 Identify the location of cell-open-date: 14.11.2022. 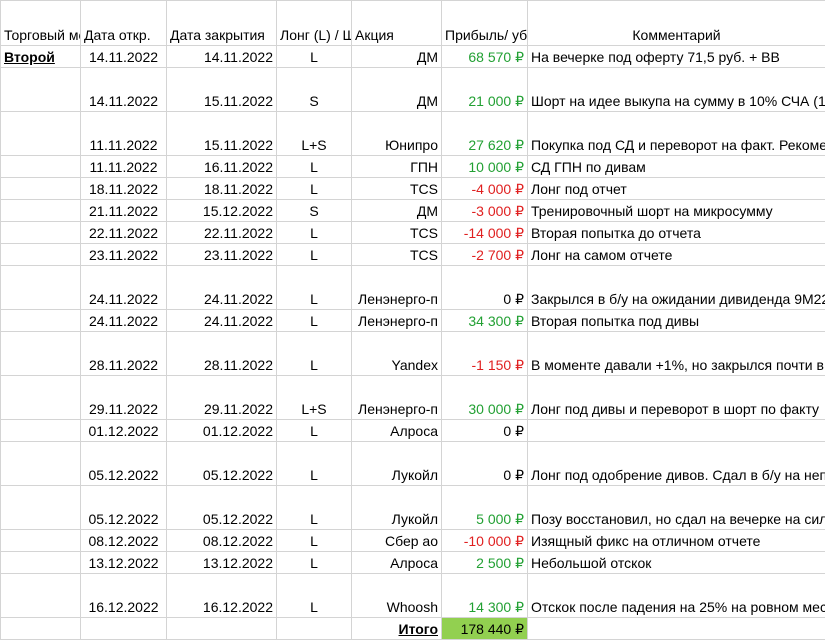
(123, 56).